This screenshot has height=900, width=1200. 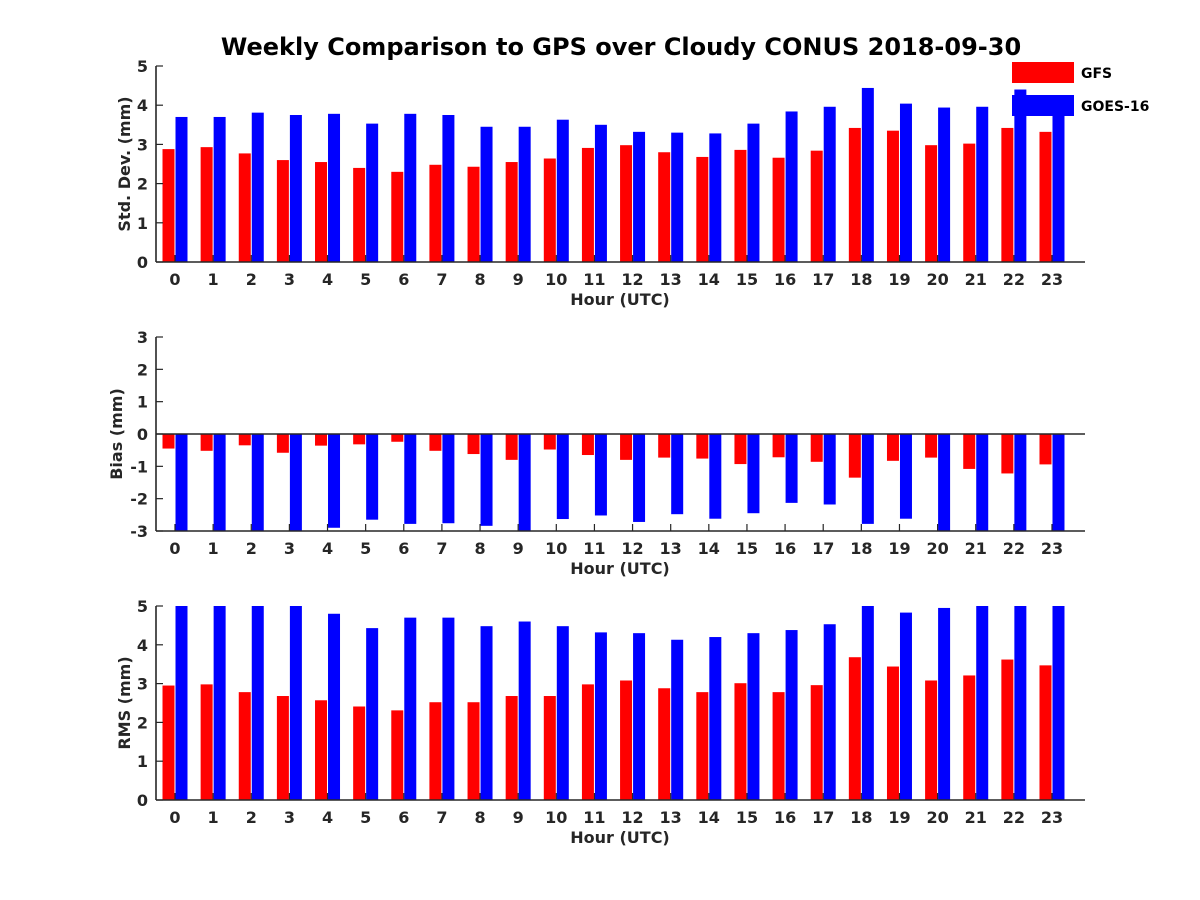 What do you see at coordinates (1080, 105) in the screenshot?
I see `legend-item-goes-16: GOES-16` at bounding box center [1080, 105].